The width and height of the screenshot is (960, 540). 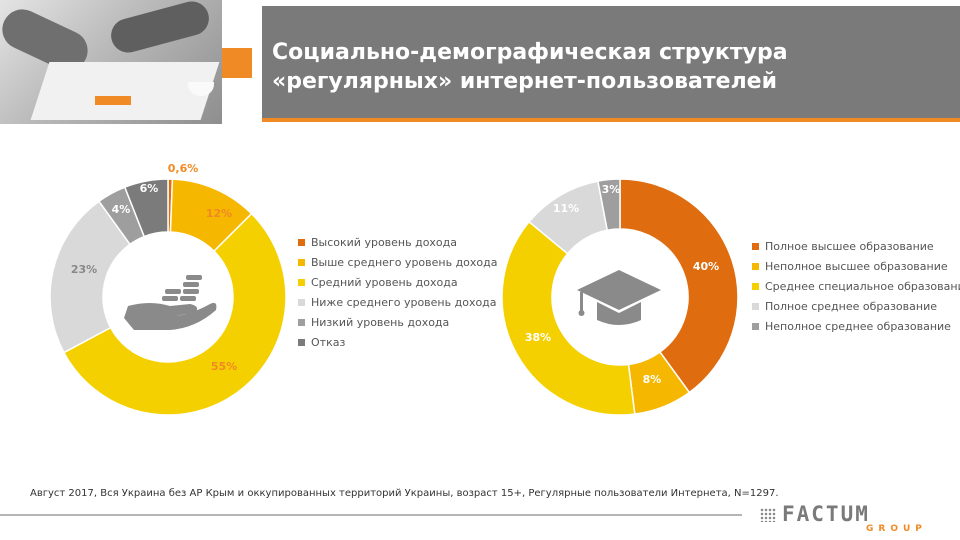 I want to click on legend-label: Полное высшее образование, so click(x=849, y=246).